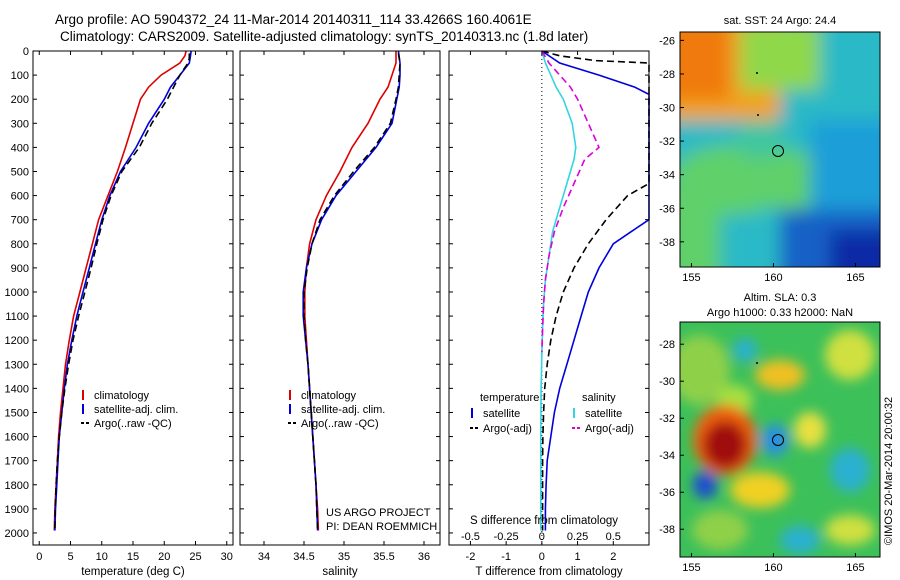 The image size is (900, 580). I want to click on y-tick-label: 1300, so click(17, 365).